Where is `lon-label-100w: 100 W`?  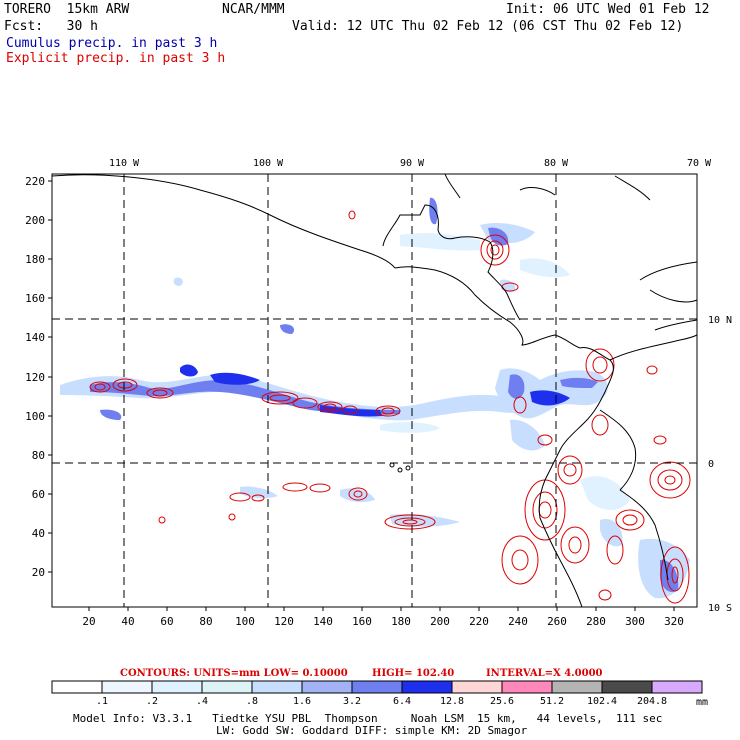 lon-label-100w: 100 W is located at coordinates (268, 163).